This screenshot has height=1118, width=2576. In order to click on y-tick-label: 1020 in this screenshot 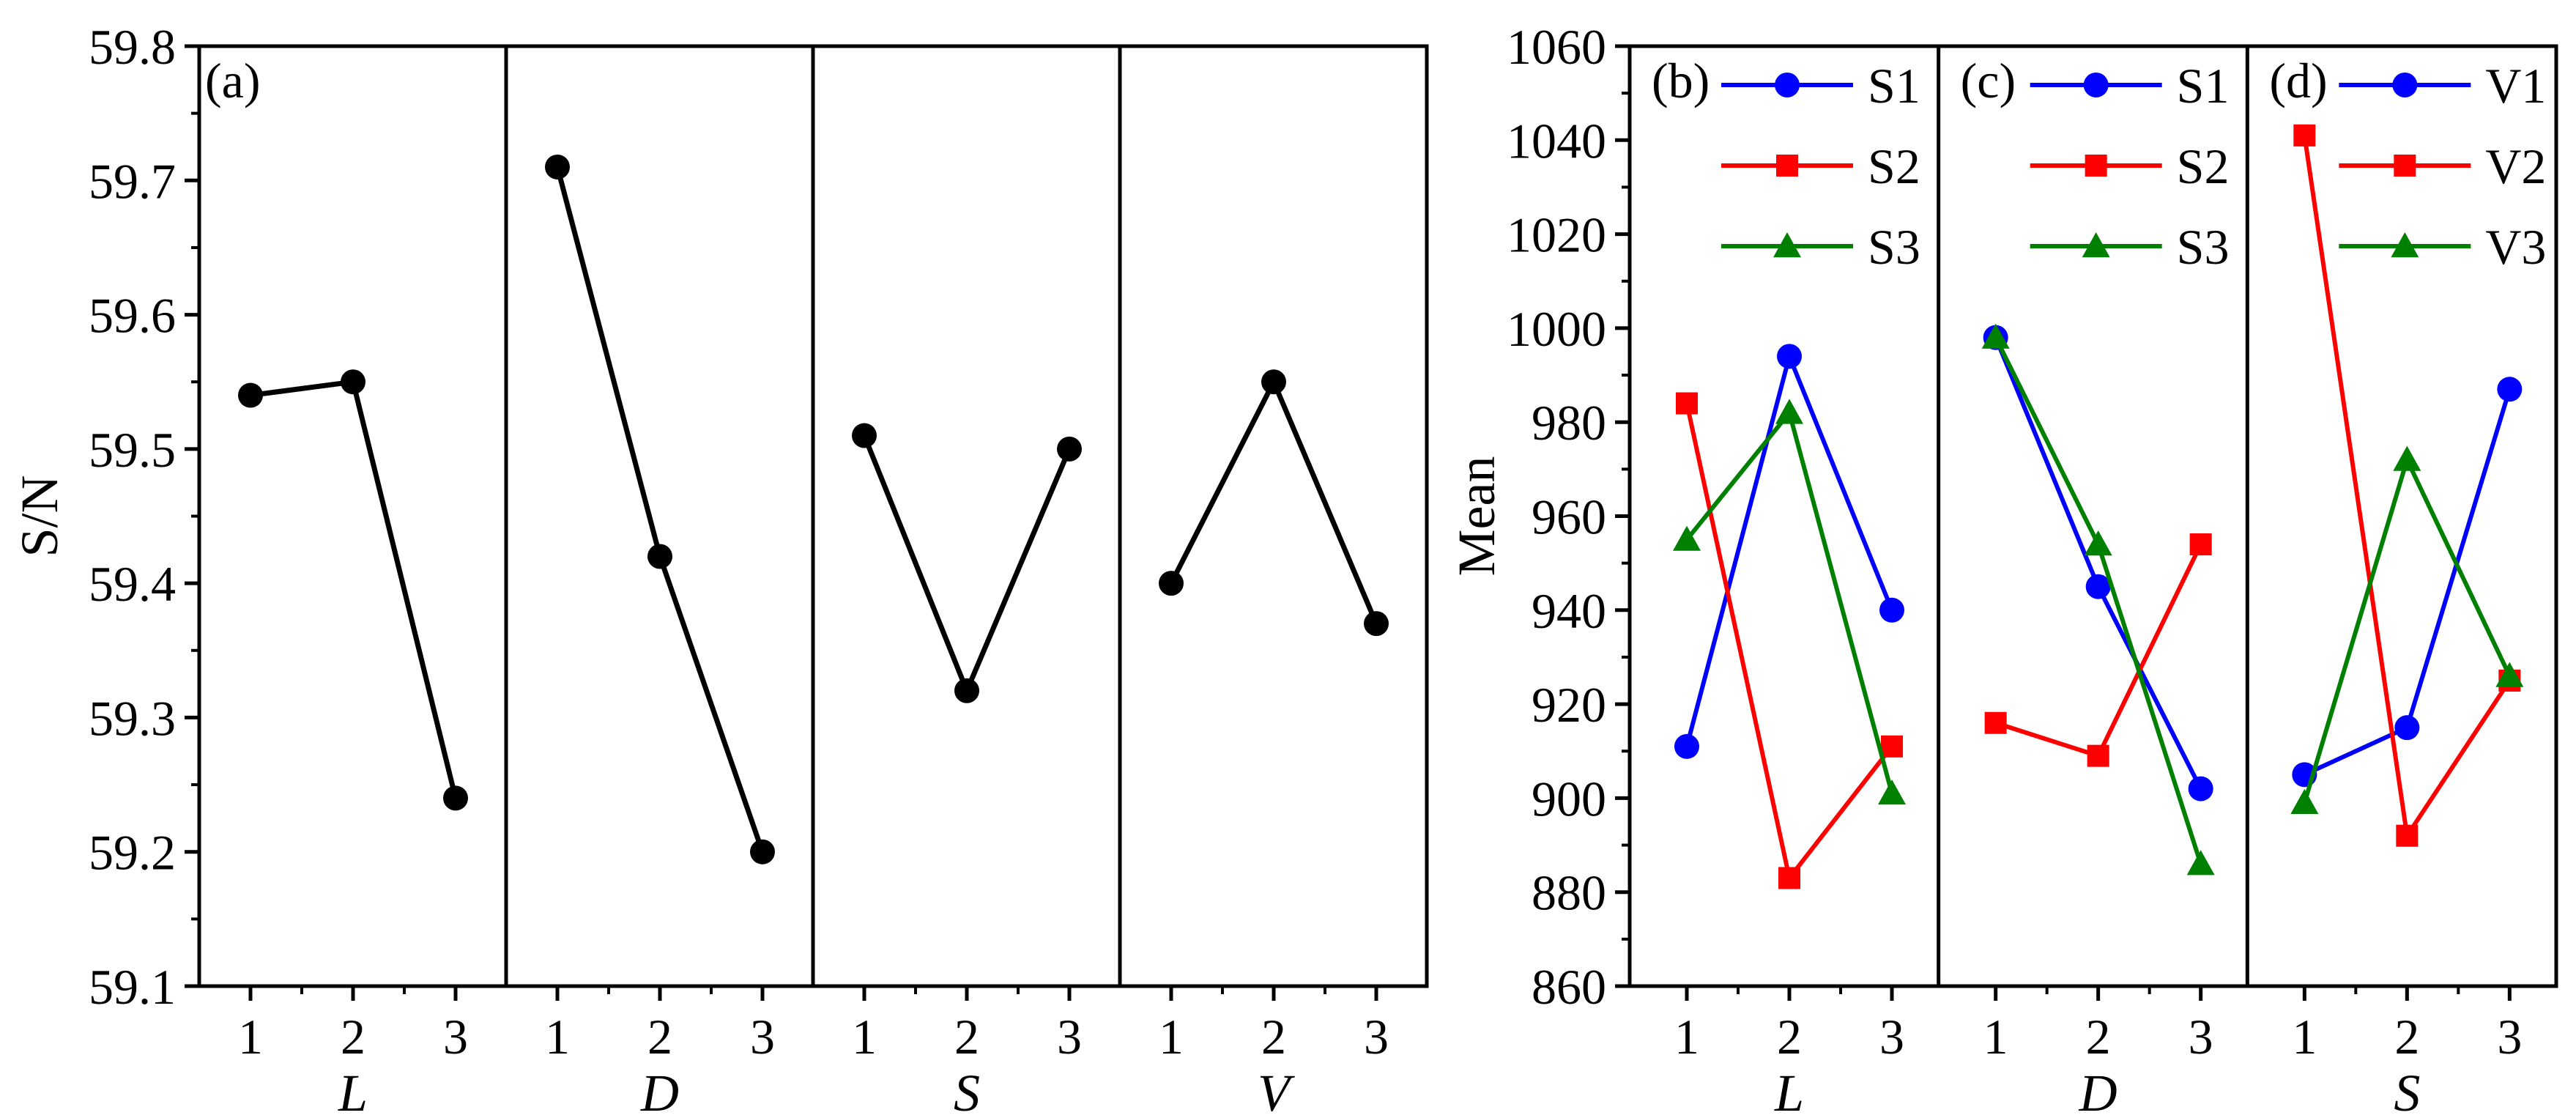, I will do `click(1556, 235)`.